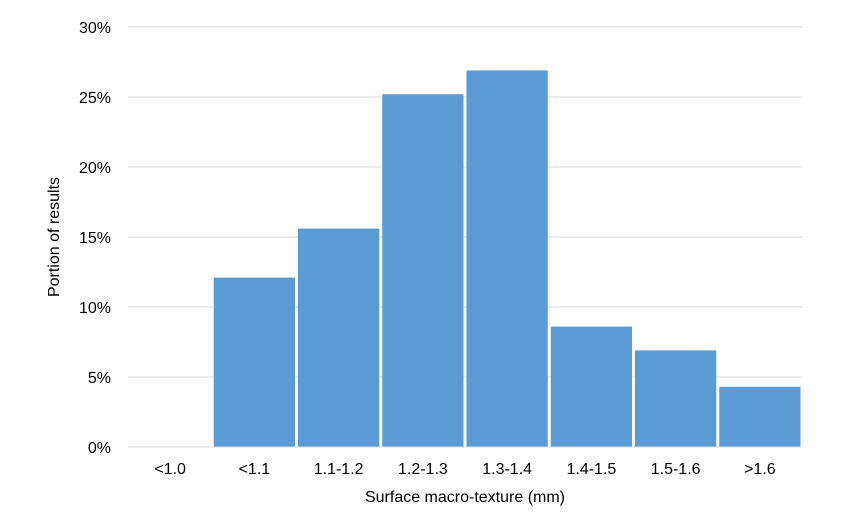  What do you see at coordinates (507, 469) in the screenshot?
I see `x-tick-label: 1.3-1.4` at bounding box center [507, 469].